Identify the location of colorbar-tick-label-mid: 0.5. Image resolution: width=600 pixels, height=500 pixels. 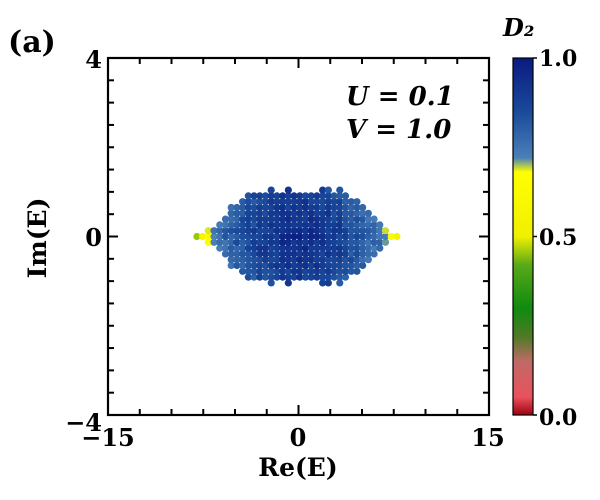
(558, 238).